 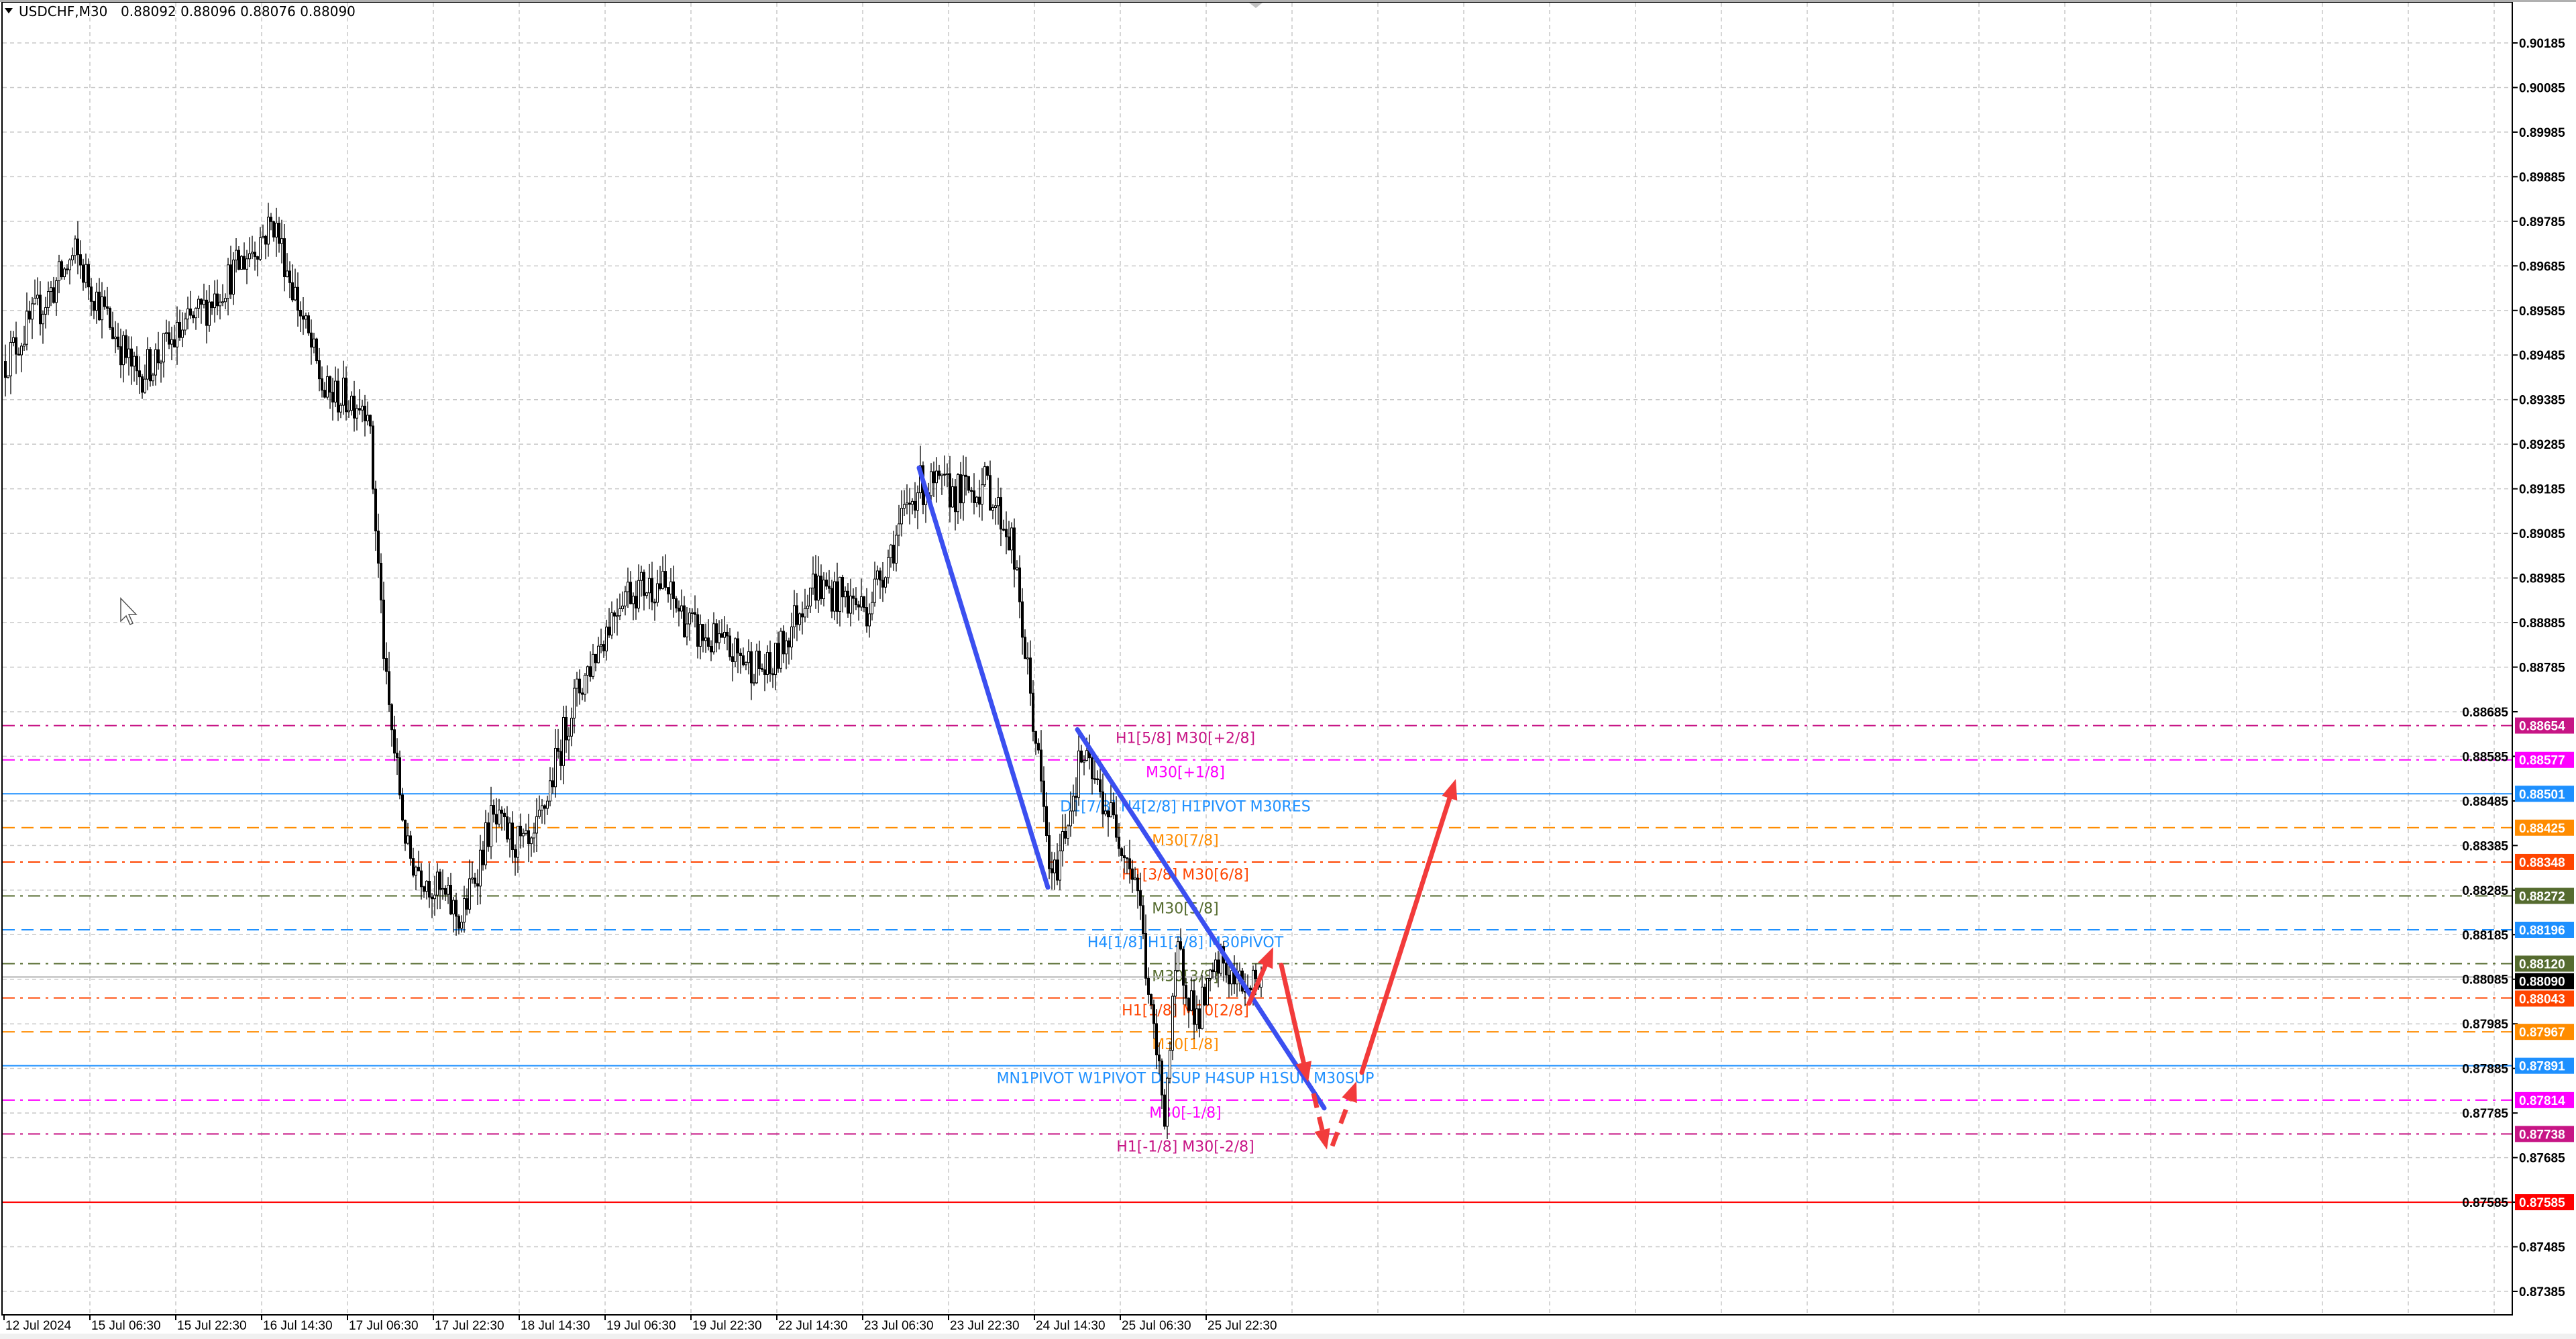 What do you see at coordinates (1185, 1011) in the screenshot?
I see `level-label: H1[1/8] M30[2/8]` at bounding box center [1185, 1011].